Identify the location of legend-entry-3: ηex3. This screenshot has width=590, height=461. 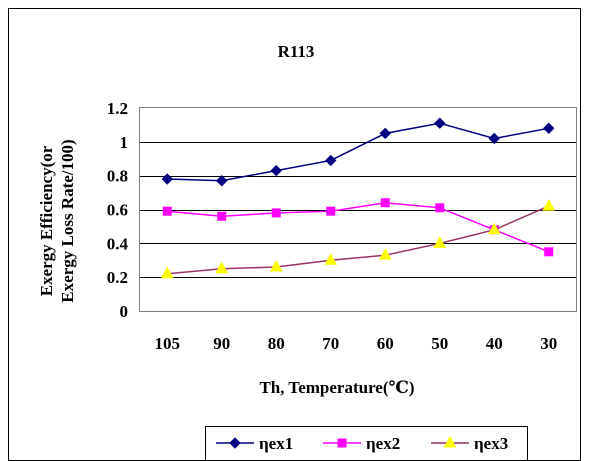
(469, 443).